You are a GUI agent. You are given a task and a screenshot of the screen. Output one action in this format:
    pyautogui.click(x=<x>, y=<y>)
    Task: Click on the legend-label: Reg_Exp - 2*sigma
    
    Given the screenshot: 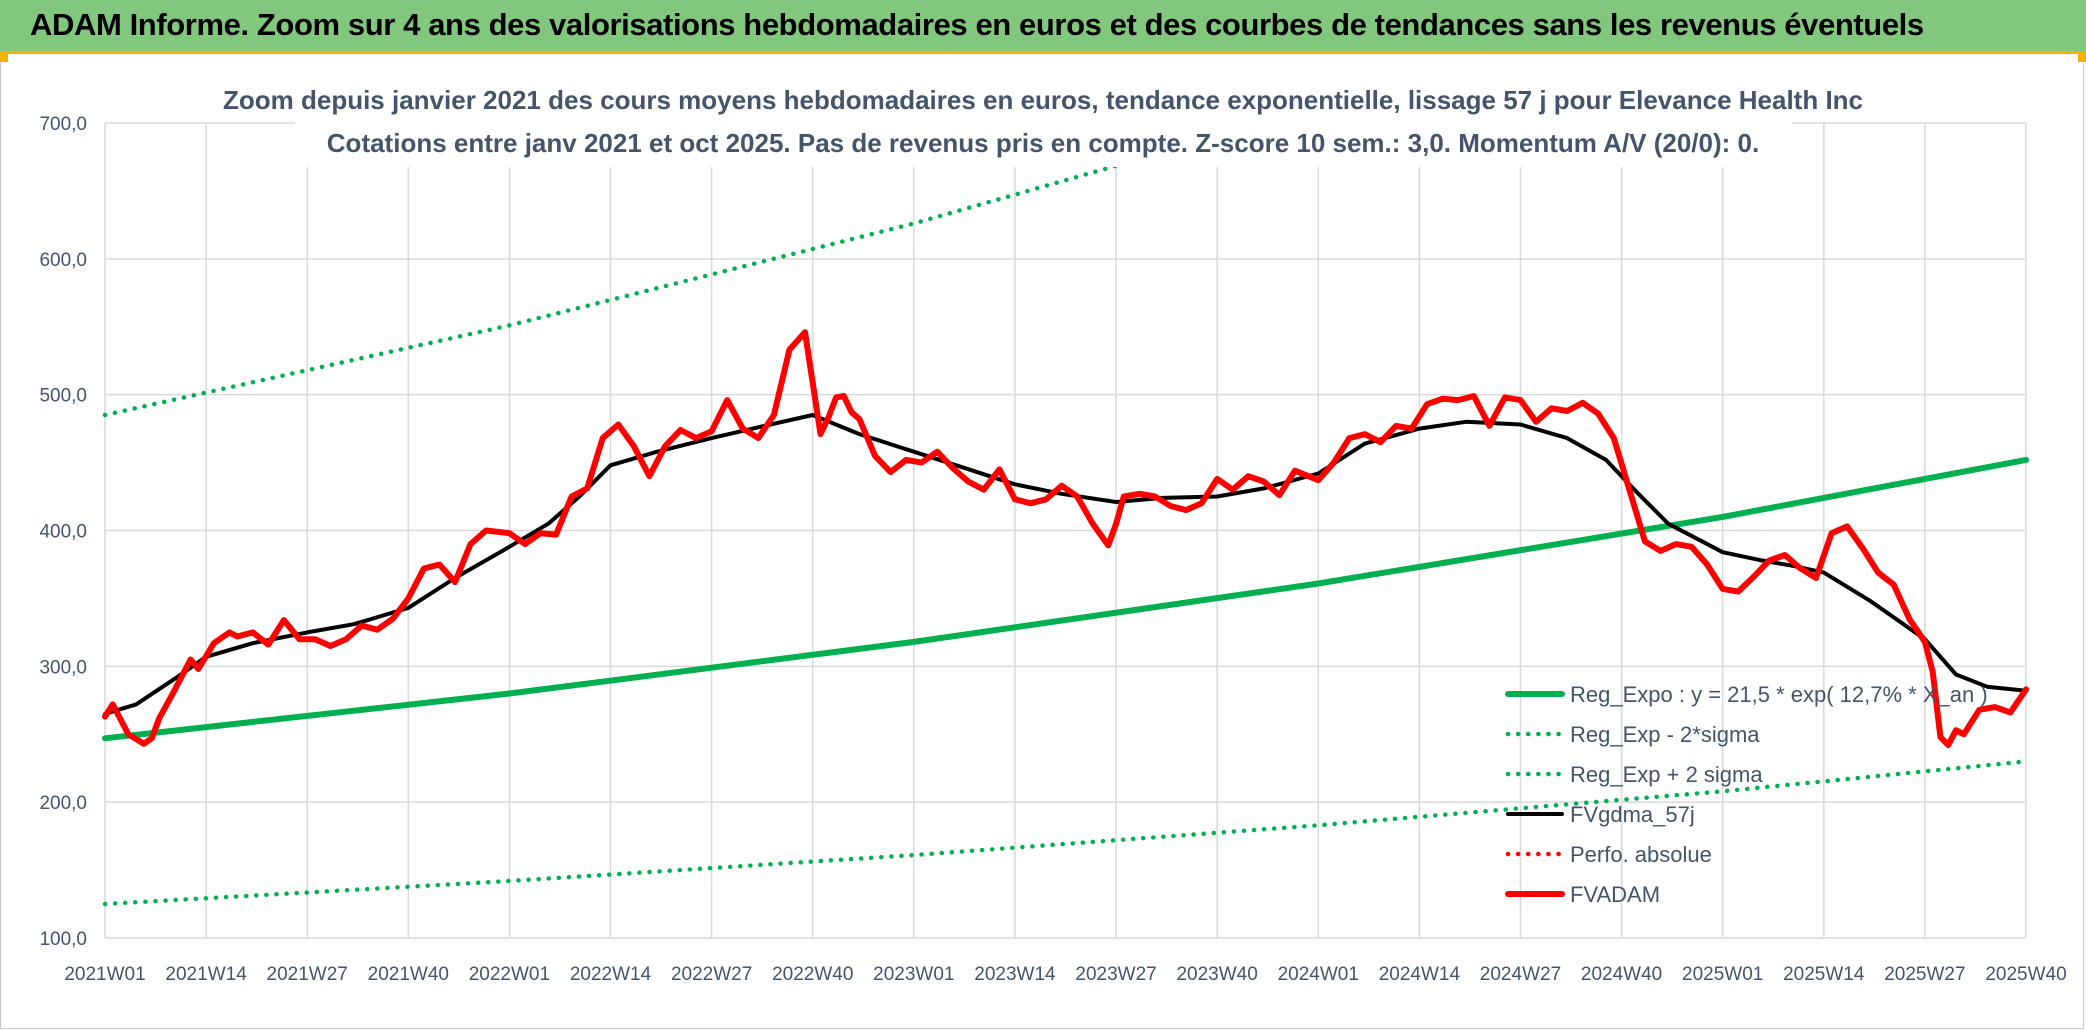 What is the action you would take?
    pyautogui.click(x=1665, y=734)
    